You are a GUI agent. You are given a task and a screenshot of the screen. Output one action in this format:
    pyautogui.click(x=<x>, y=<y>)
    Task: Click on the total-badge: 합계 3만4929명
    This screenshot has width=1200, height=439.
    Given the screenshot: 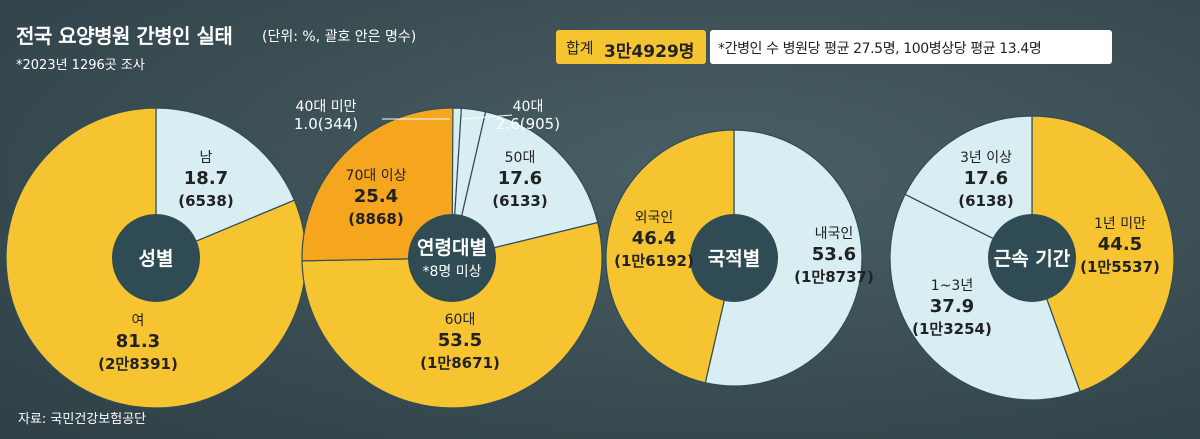 What is the action you would take?
    pyautogui.click(x=631, y=47)
    